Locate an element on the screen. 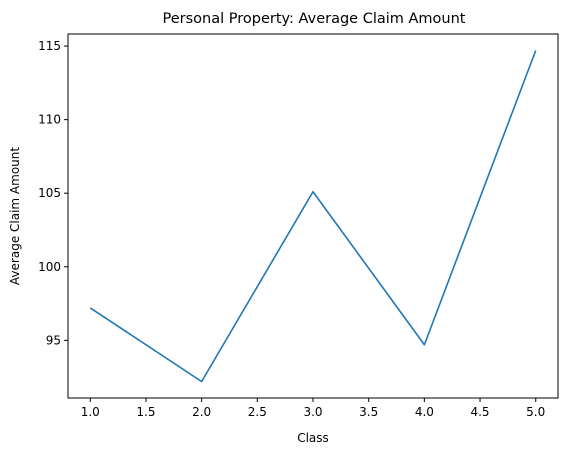 This screenshot has width=571, height=455. y-tick-label: 95 is located at coordinates (53, 340).